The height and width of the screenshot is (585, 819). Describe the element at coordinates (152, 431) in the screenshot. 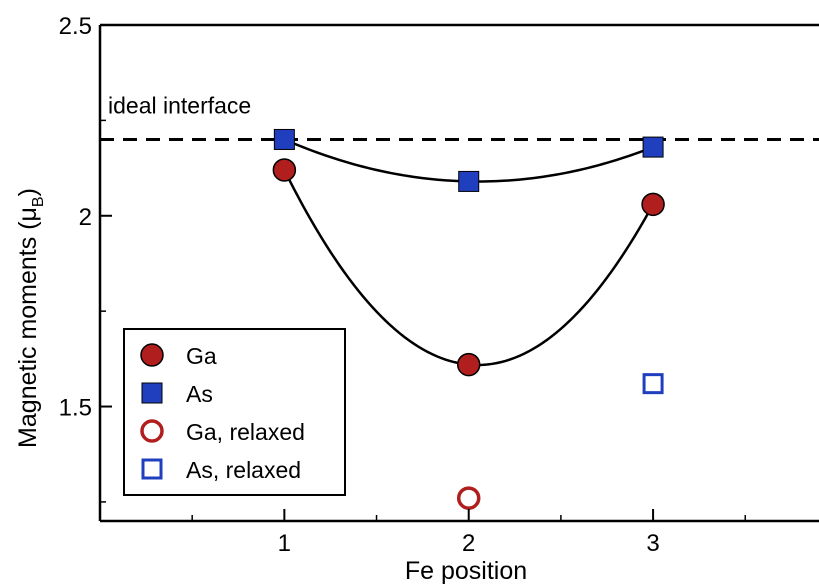

I see `legend-marker-ga-relaxed` at that location.